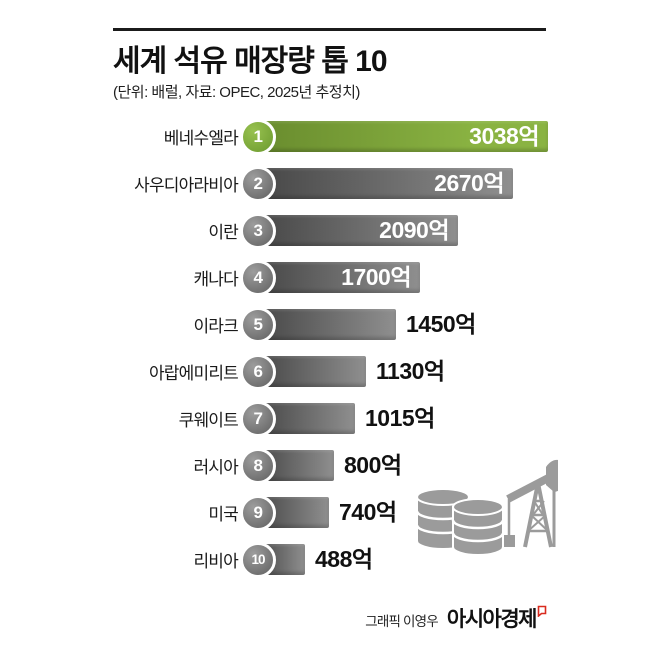  I want to click on bar-track: 1 3038억, so click(394, 136).